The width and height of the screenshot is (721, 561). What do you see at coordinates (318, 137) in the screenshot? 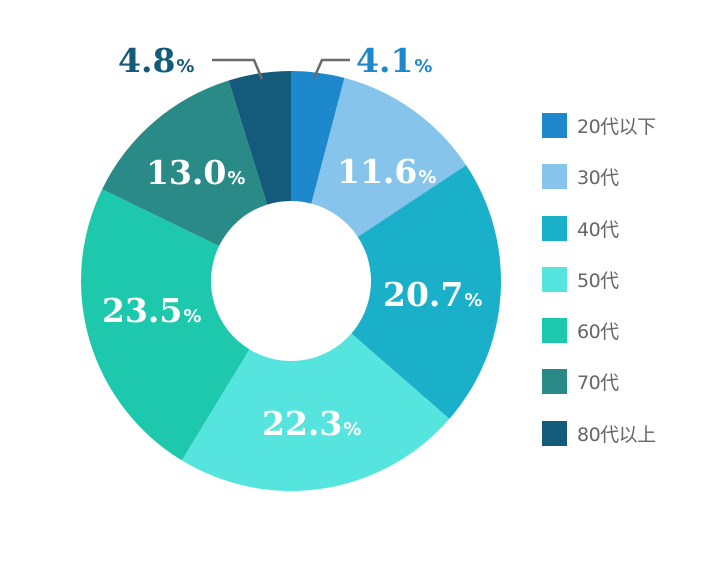
I see `slice-20s-under` at bounding box center [318, 137].